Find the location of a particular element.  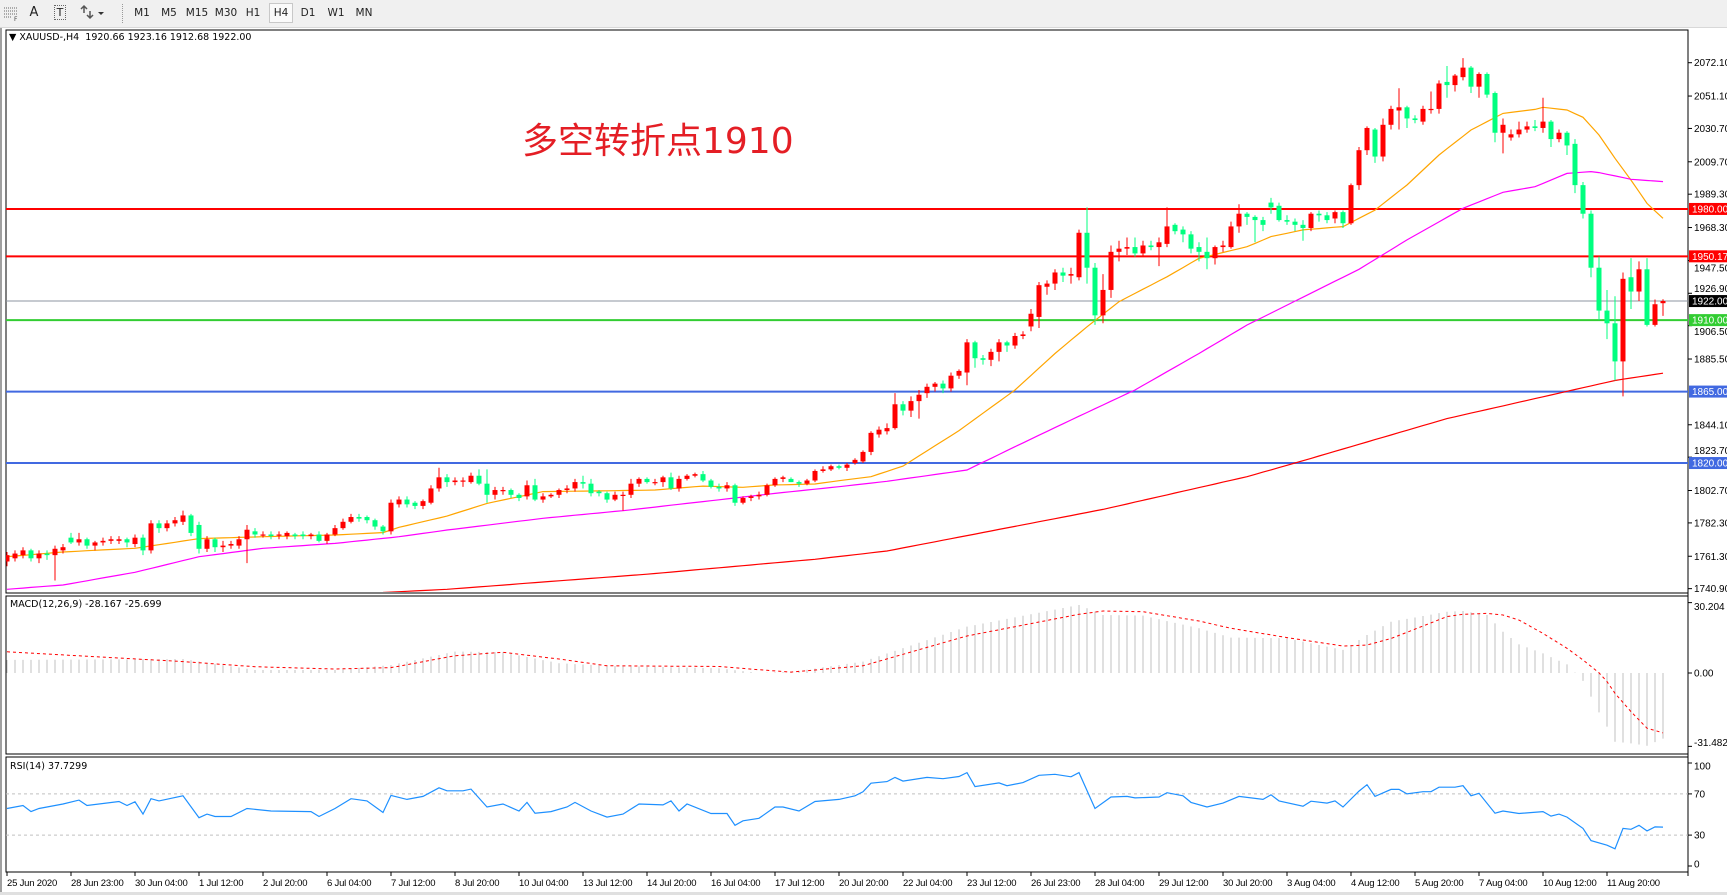

text-label-tool-button: T is located at coordinates (60, 13).